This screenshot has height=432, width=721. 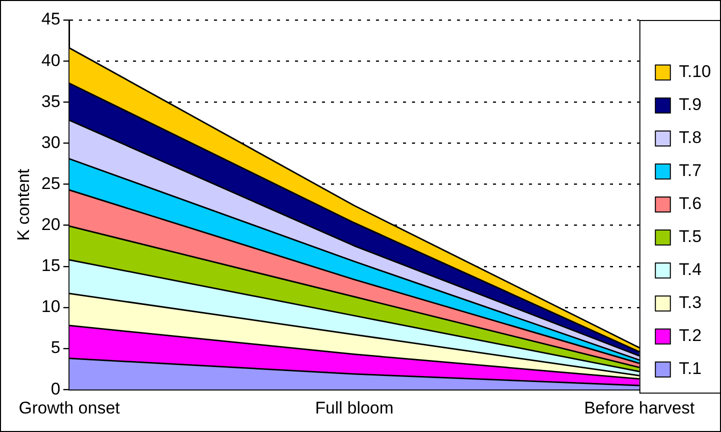 What do you see at coordinates (690, 336) in the screenshot?
I see `legend-label: T.2` at bounding box center [690, 336].